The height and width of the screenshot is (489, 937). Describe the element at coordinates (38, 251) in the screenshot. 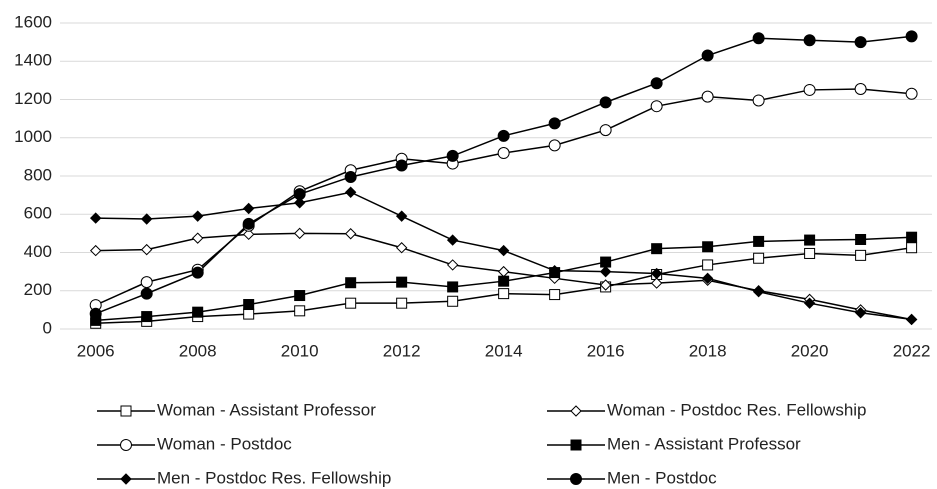

I see `y-tick-label: 400` at that location.